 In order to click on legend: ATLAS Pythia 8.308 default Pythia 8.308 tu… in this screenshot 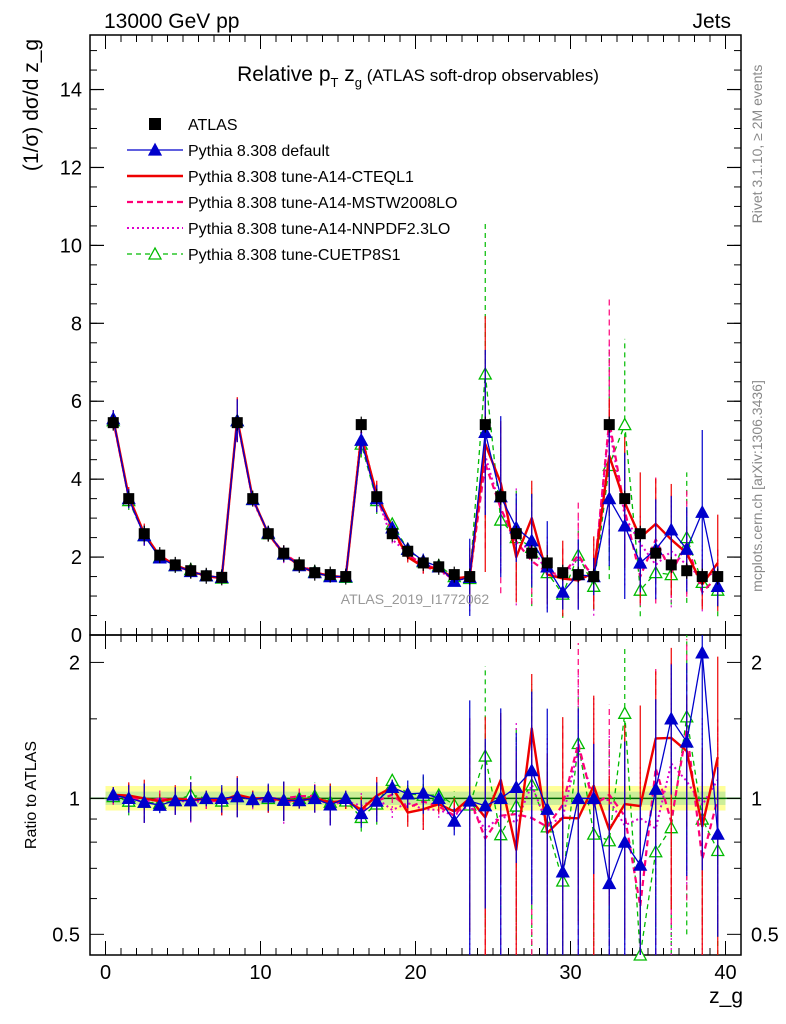, I will do `click(292, 190)`.